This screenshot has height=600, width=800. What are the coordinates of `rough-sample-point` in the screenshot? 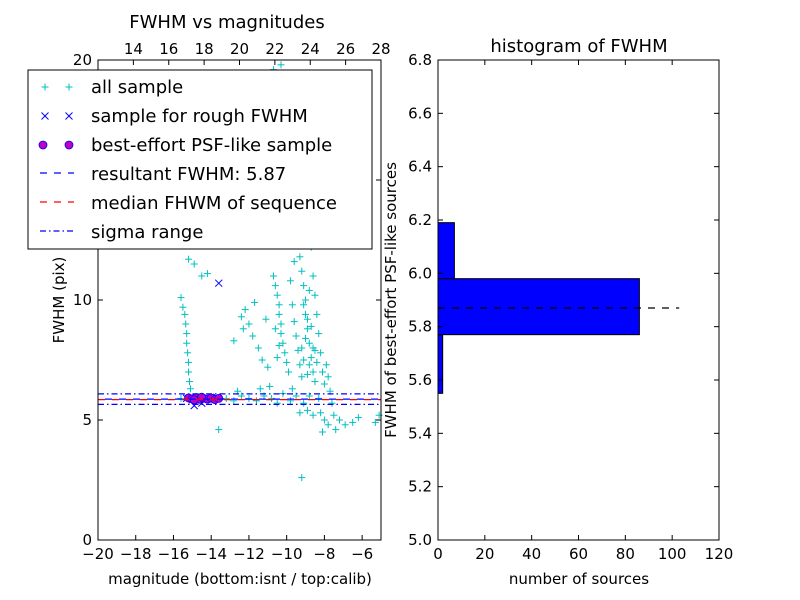 It's located at (218, 283).